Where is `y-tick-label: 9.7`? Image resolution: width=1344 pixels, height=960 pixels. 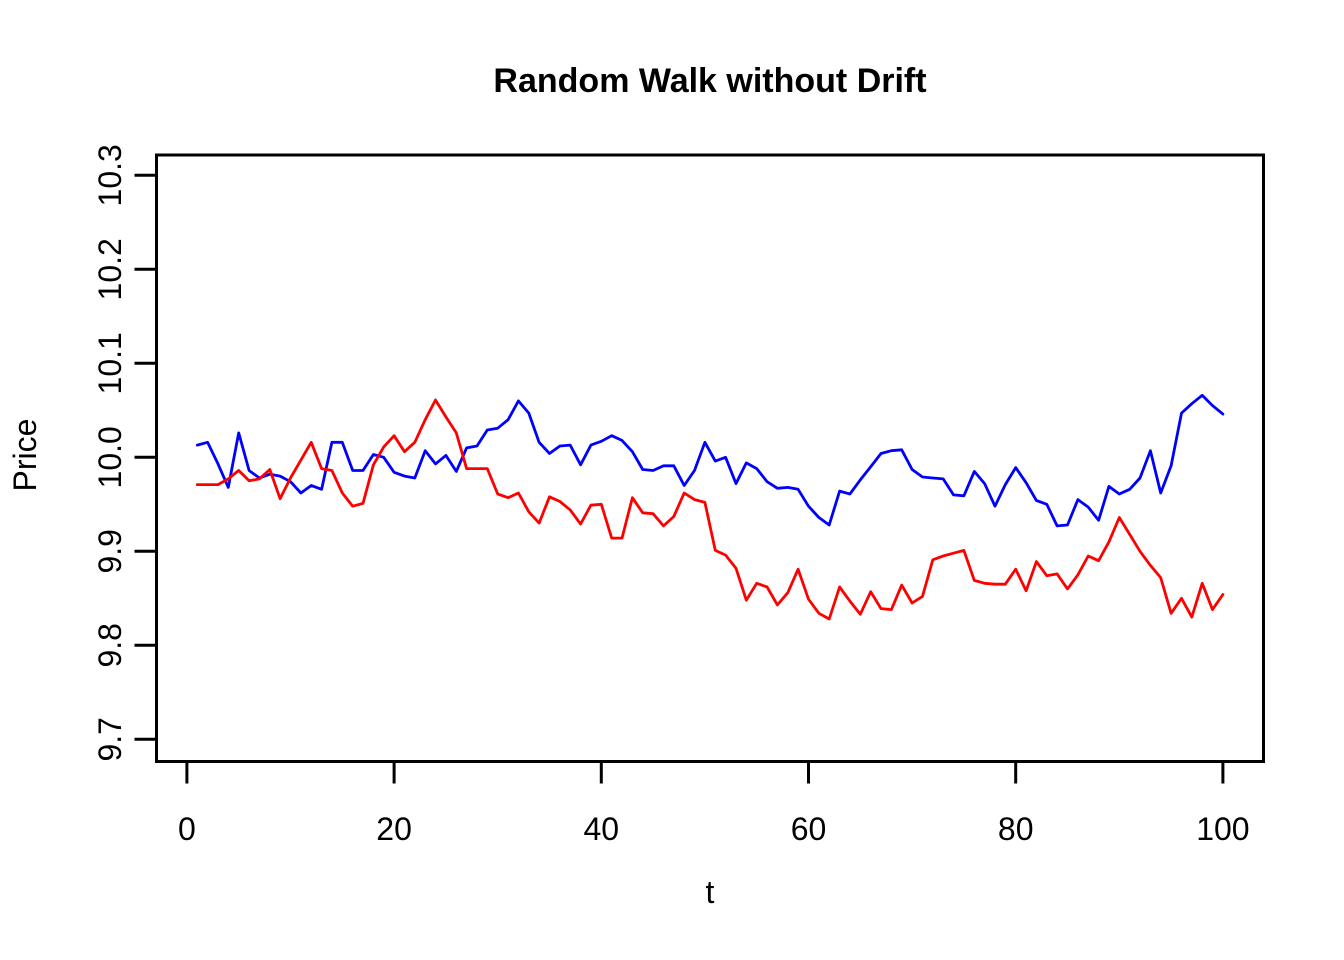
y-tick-label: 9.7 is located at coordinates (110, 739).